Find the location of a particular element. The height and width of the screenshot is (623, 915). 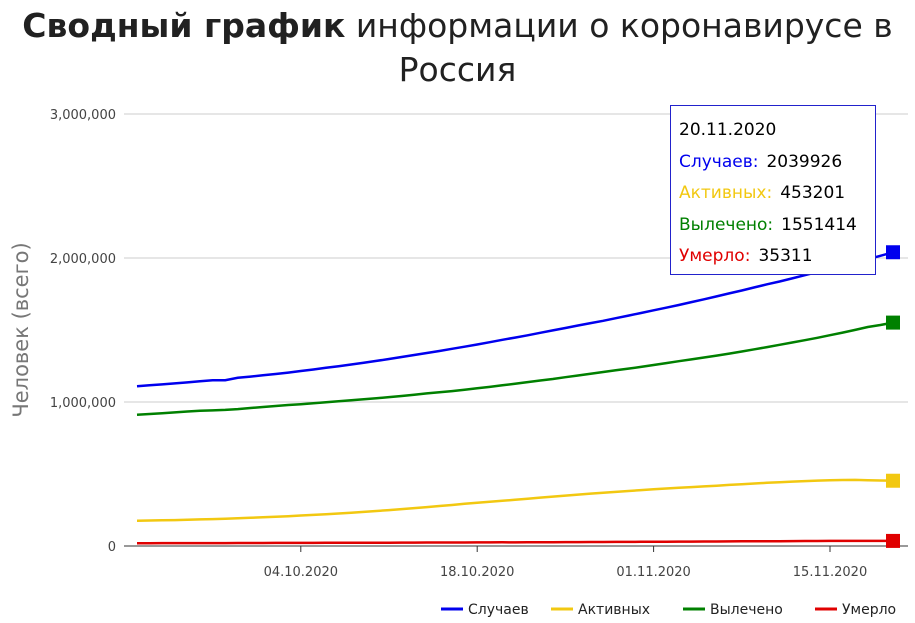

tooltip-row-deaths: Умерло: 35311 is located at coordinates (773, 258).